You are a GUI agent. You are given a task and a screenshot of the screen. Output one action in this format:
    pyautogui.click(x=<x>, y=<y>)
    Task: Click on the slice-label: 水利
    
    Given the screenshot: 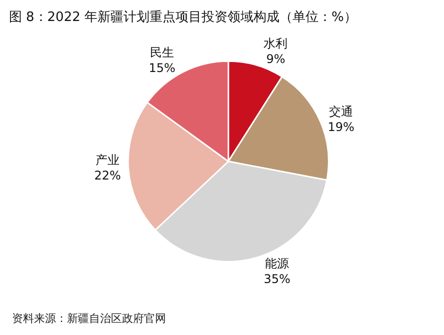 What is the action you would take?
    pyautogui.click(x=276, y=43)
    